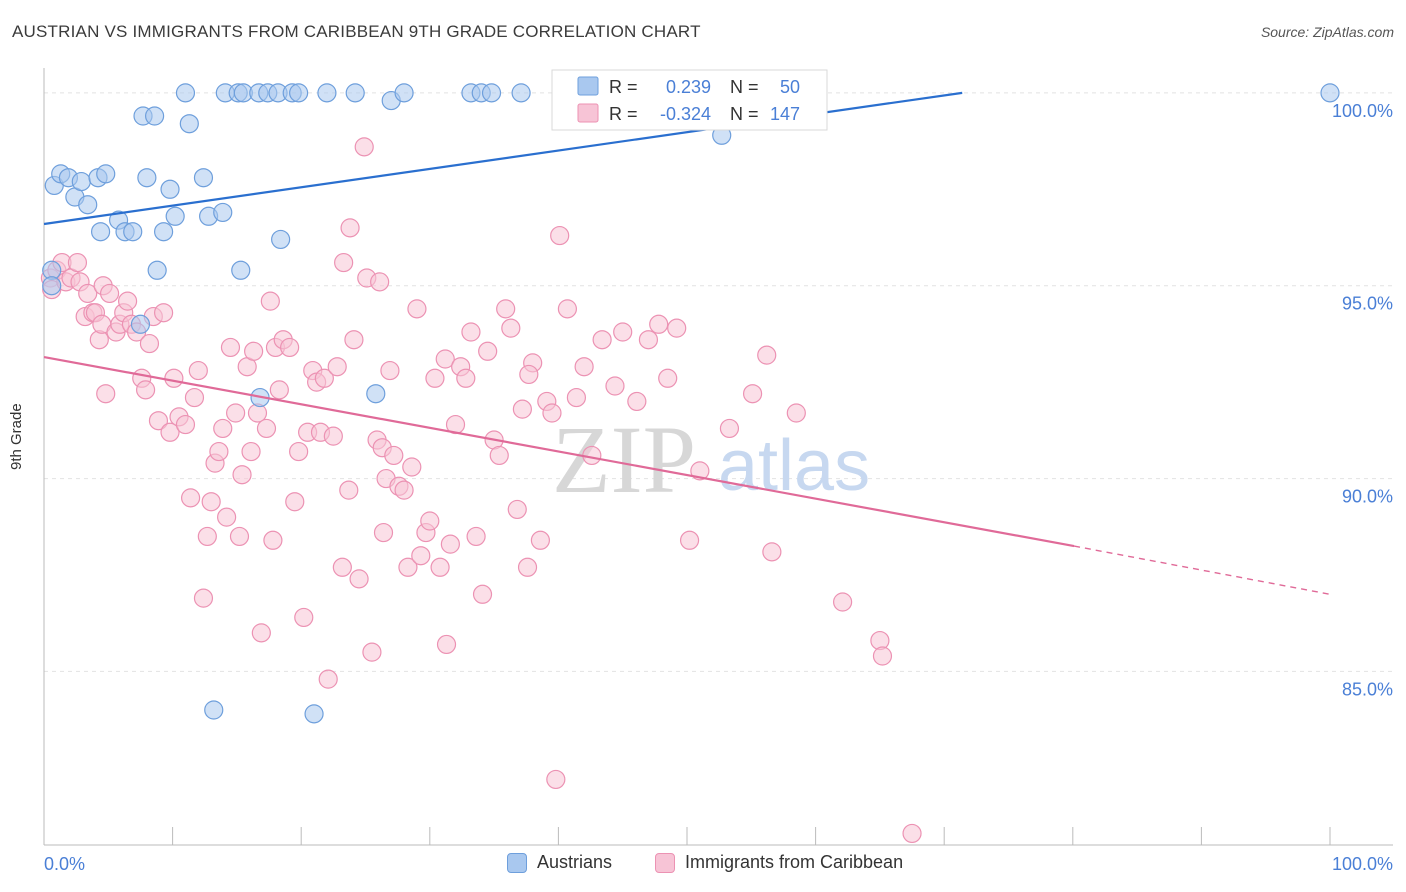 The height and width of the screenshot is (892, 1406). I want to click on stats-n-value-austrians: 50, so click(790, 87).